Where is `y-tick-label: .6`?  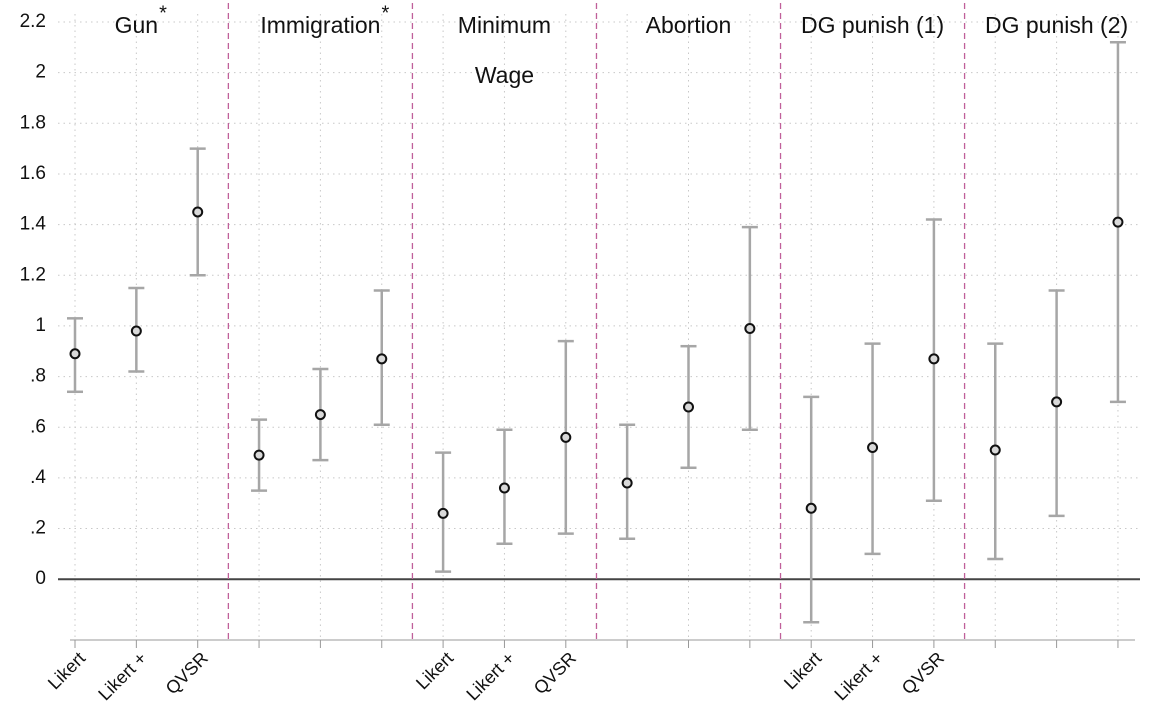 y-tick-label: .6 is located at coordinates (38, 426).